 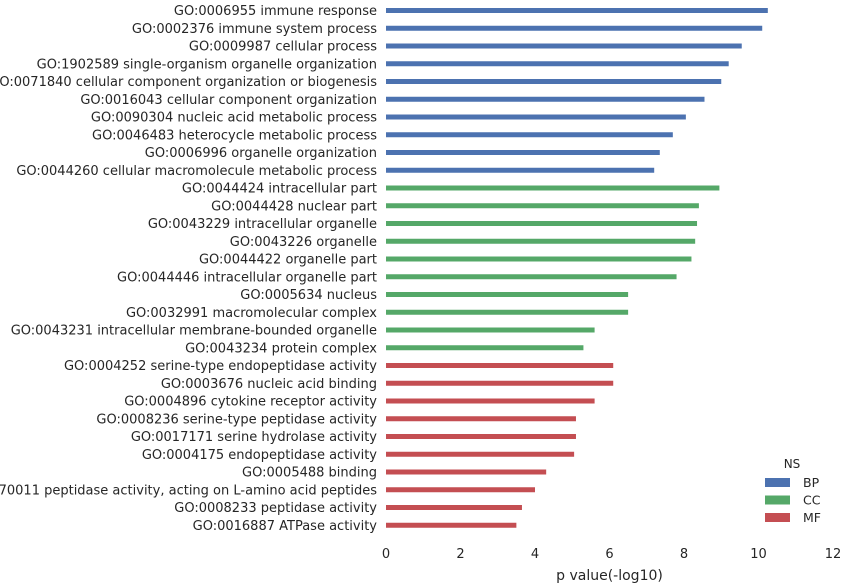 I want to click on category-label: GO:0043226 organelle, so click(x=303, y=242).